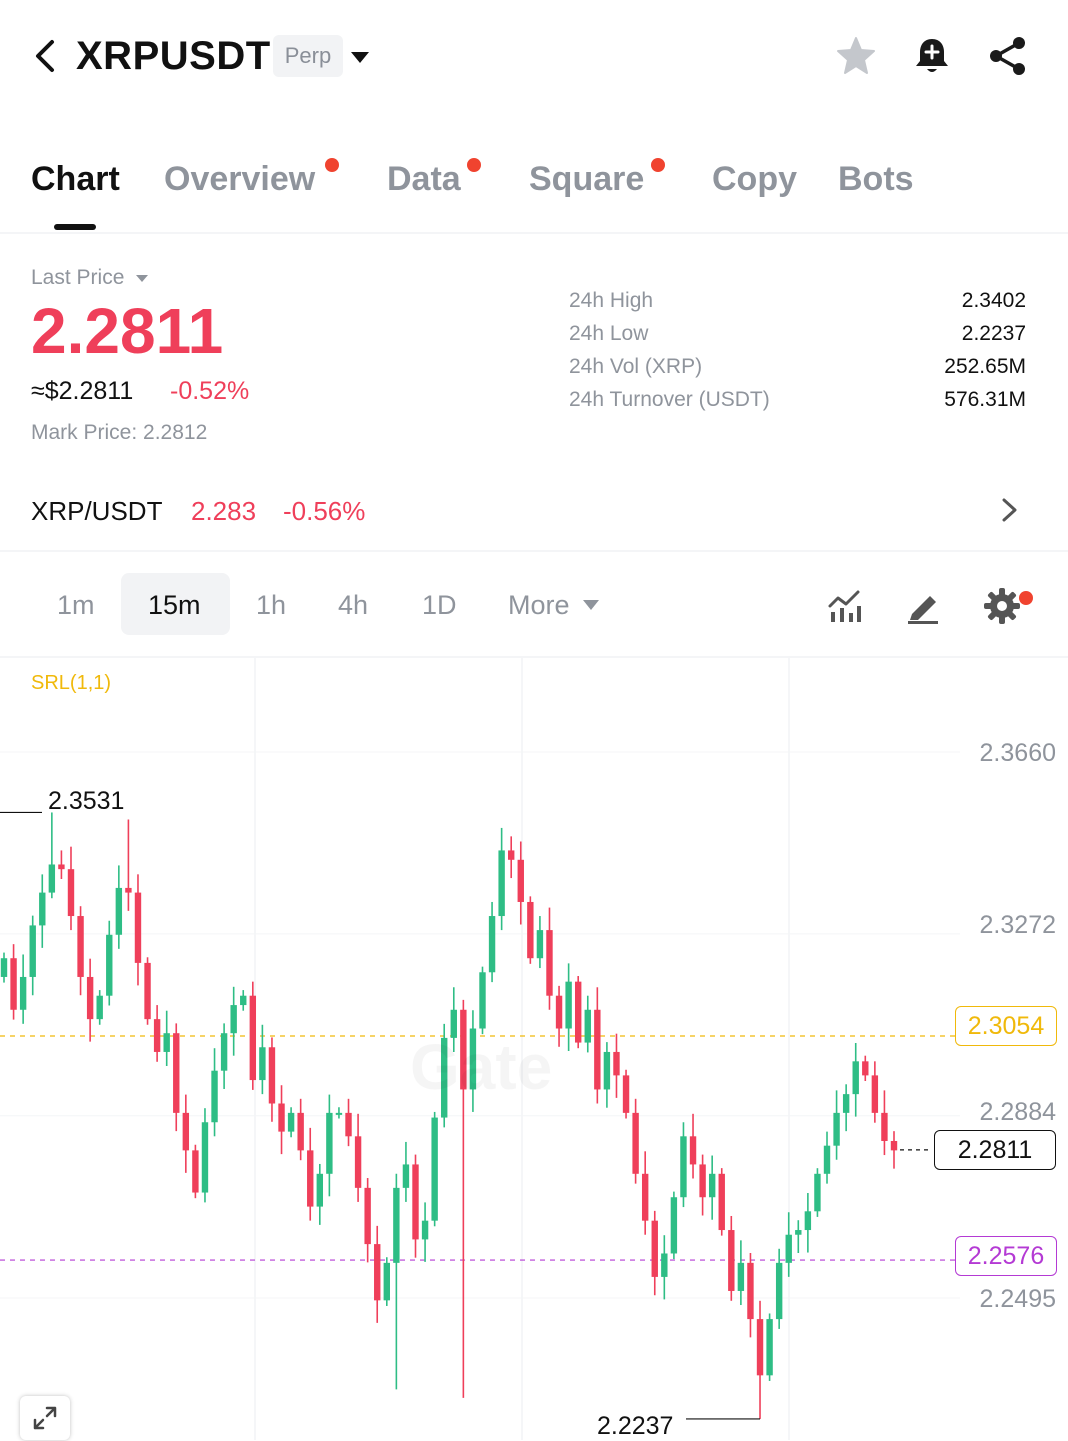 The height and width of the screenshot is (1441, 1068). I want to click on symbol-dropdown-icon, so click(360, 57).